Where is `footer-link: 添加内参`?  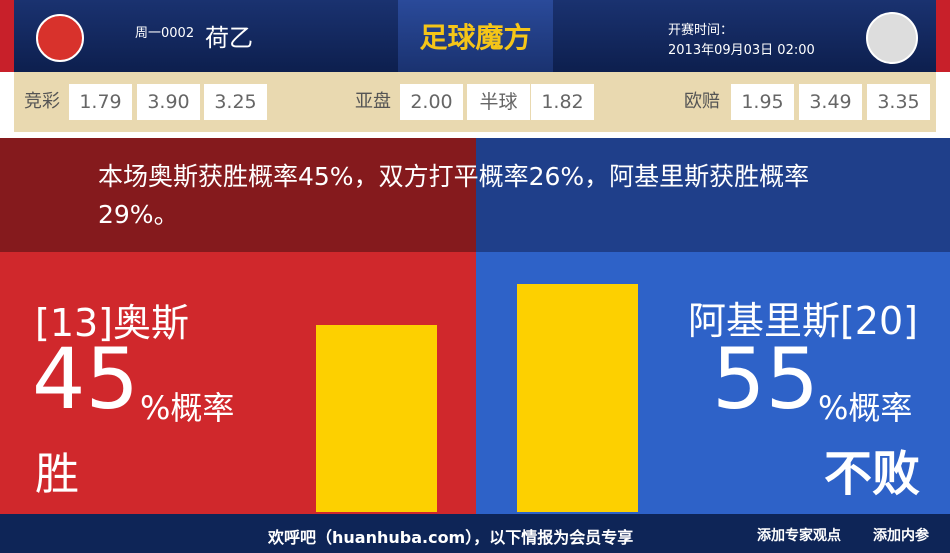
footer-link: 添加内参 is located at coordinates (901, 536).